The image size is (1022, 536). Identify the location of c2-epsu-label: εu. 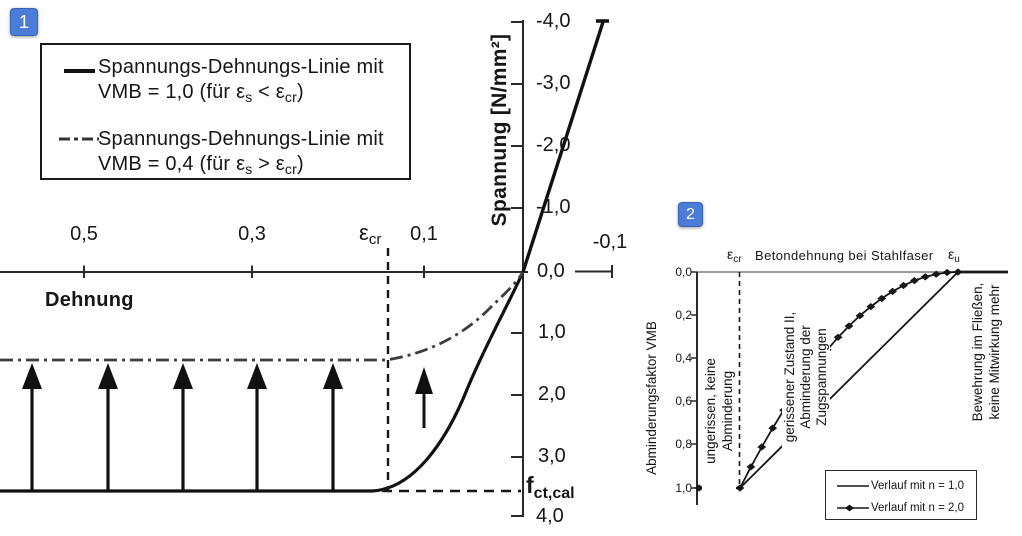
(954, 255).